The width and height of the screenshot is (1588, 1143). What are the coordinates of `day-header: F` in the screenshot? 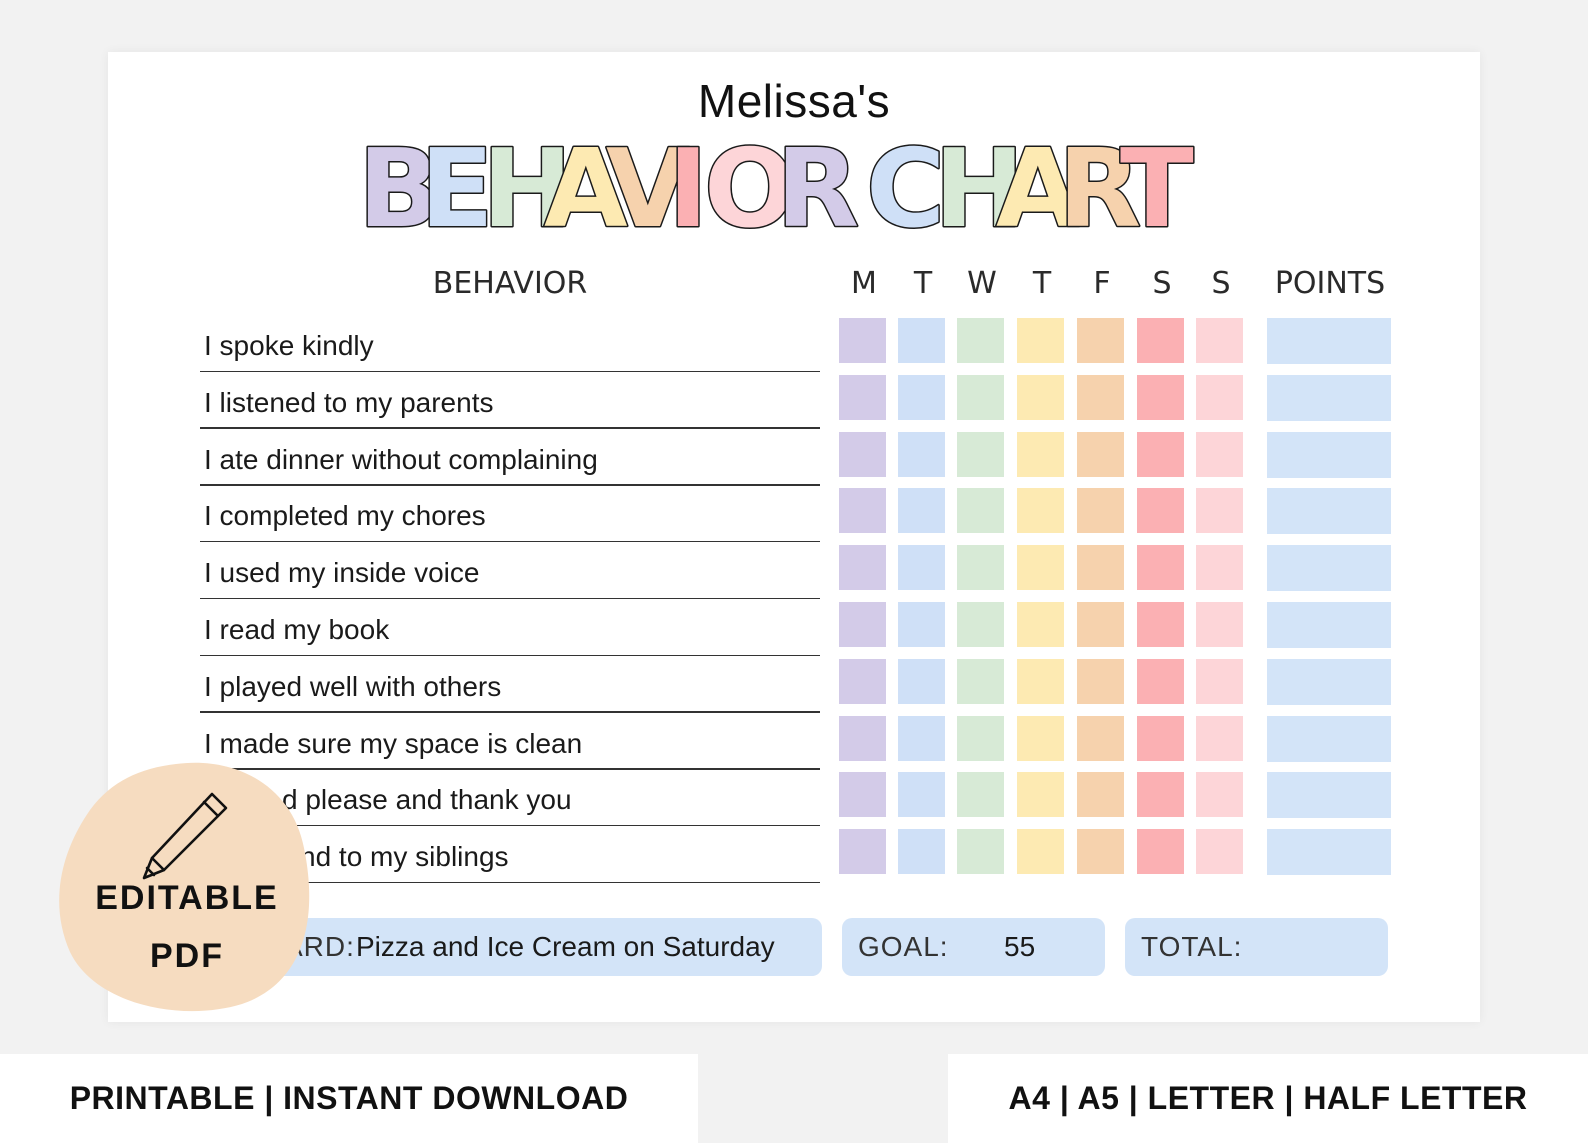 It's located at (1102, 283).